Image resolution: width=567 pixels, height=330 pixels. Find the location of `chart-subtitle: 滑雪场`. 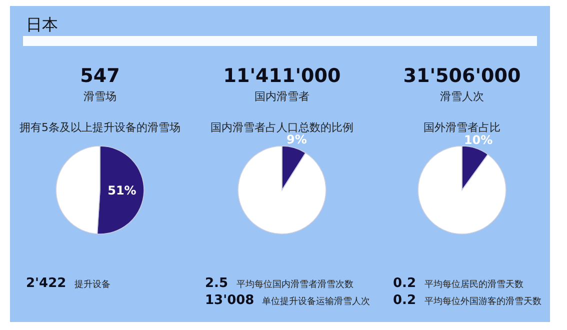

chart-subtitle: 滑雪场 is located at coordinates (100, 96).